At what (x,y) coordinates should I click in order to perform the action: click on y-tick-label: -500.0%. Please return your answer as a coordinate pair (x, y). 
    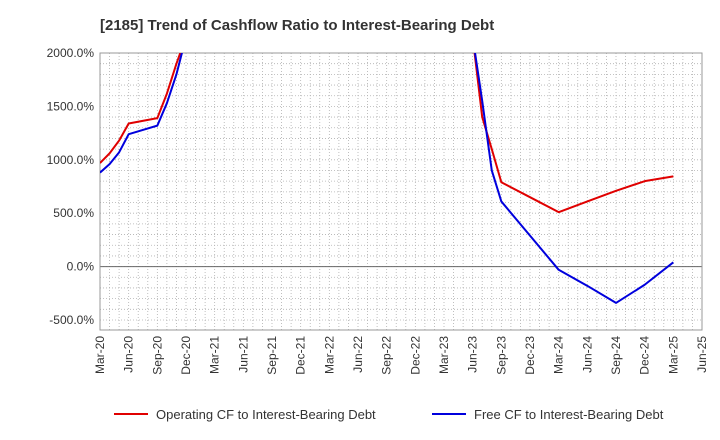
    Looking at the image, I should click on (71, 320).